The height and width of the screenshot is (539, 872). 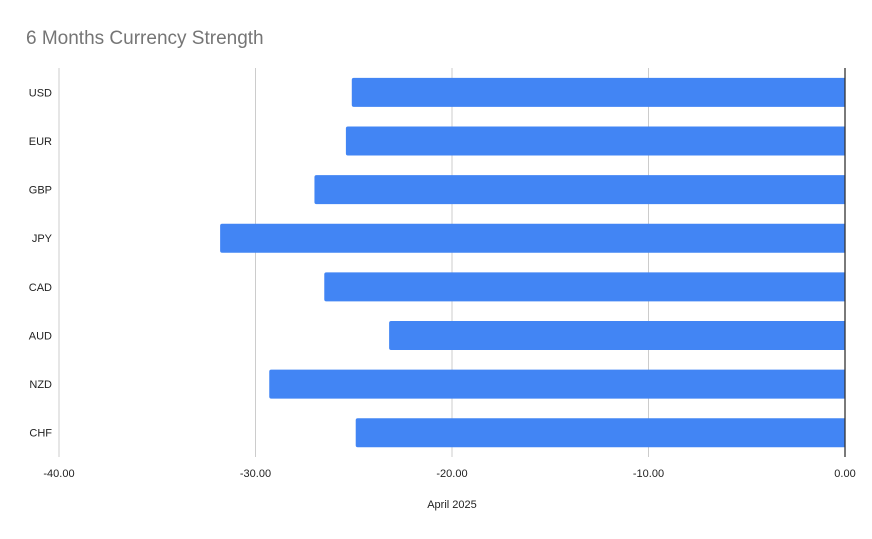 I want to click on bar-eur, so click(x=595, y=141).